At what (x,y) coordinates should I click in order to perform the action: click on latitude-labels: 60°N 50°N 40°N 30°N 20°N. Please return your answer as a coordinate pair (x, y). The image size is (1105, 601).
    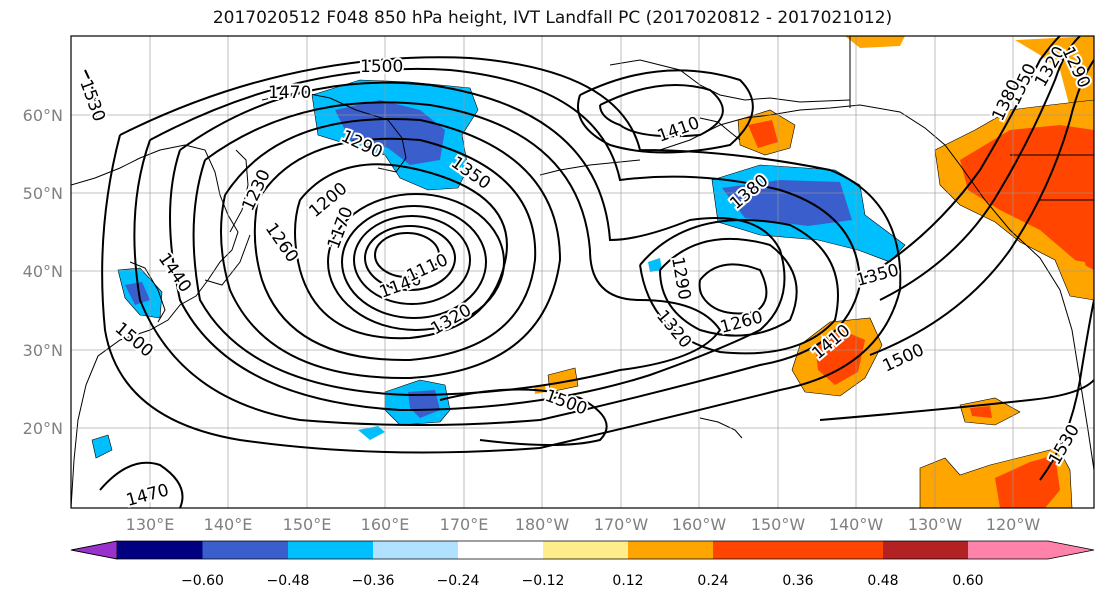
    Looking at the image, I should click on (43, 272).